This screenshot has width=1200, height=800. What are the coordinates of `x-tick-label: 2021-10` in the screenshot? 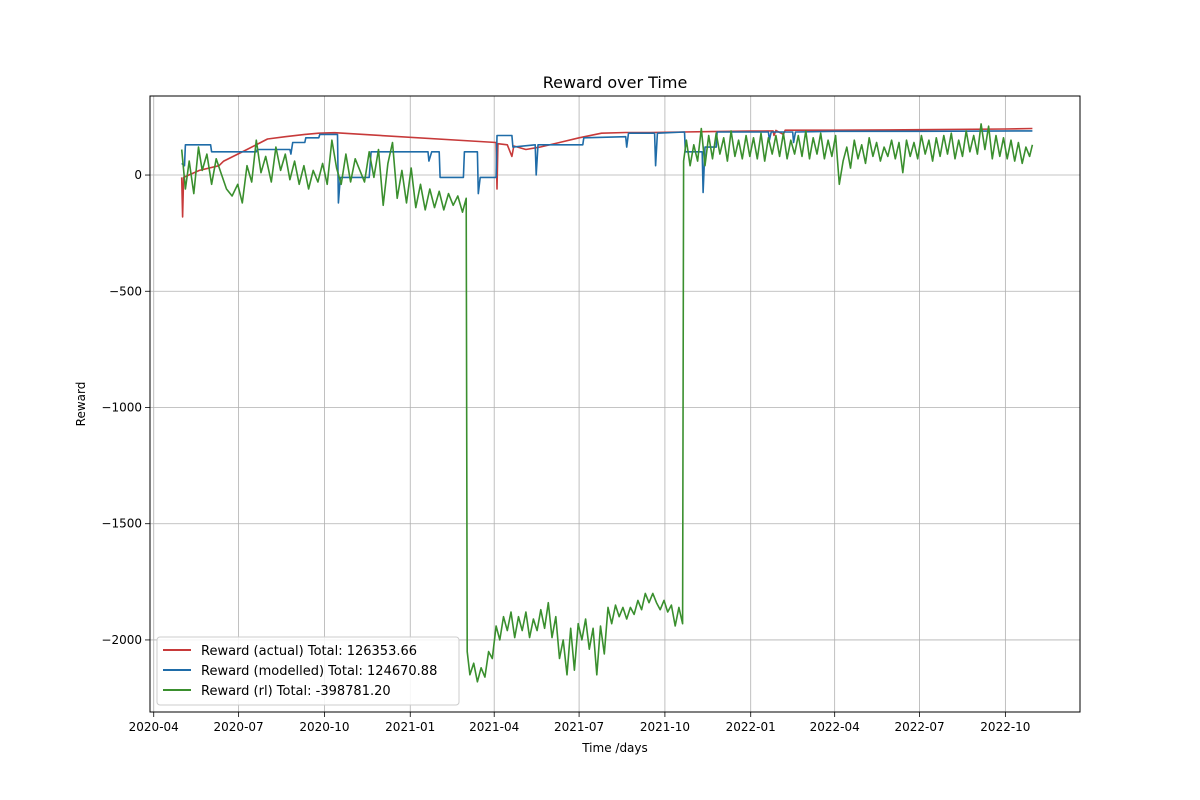 It's located at (665, 727).